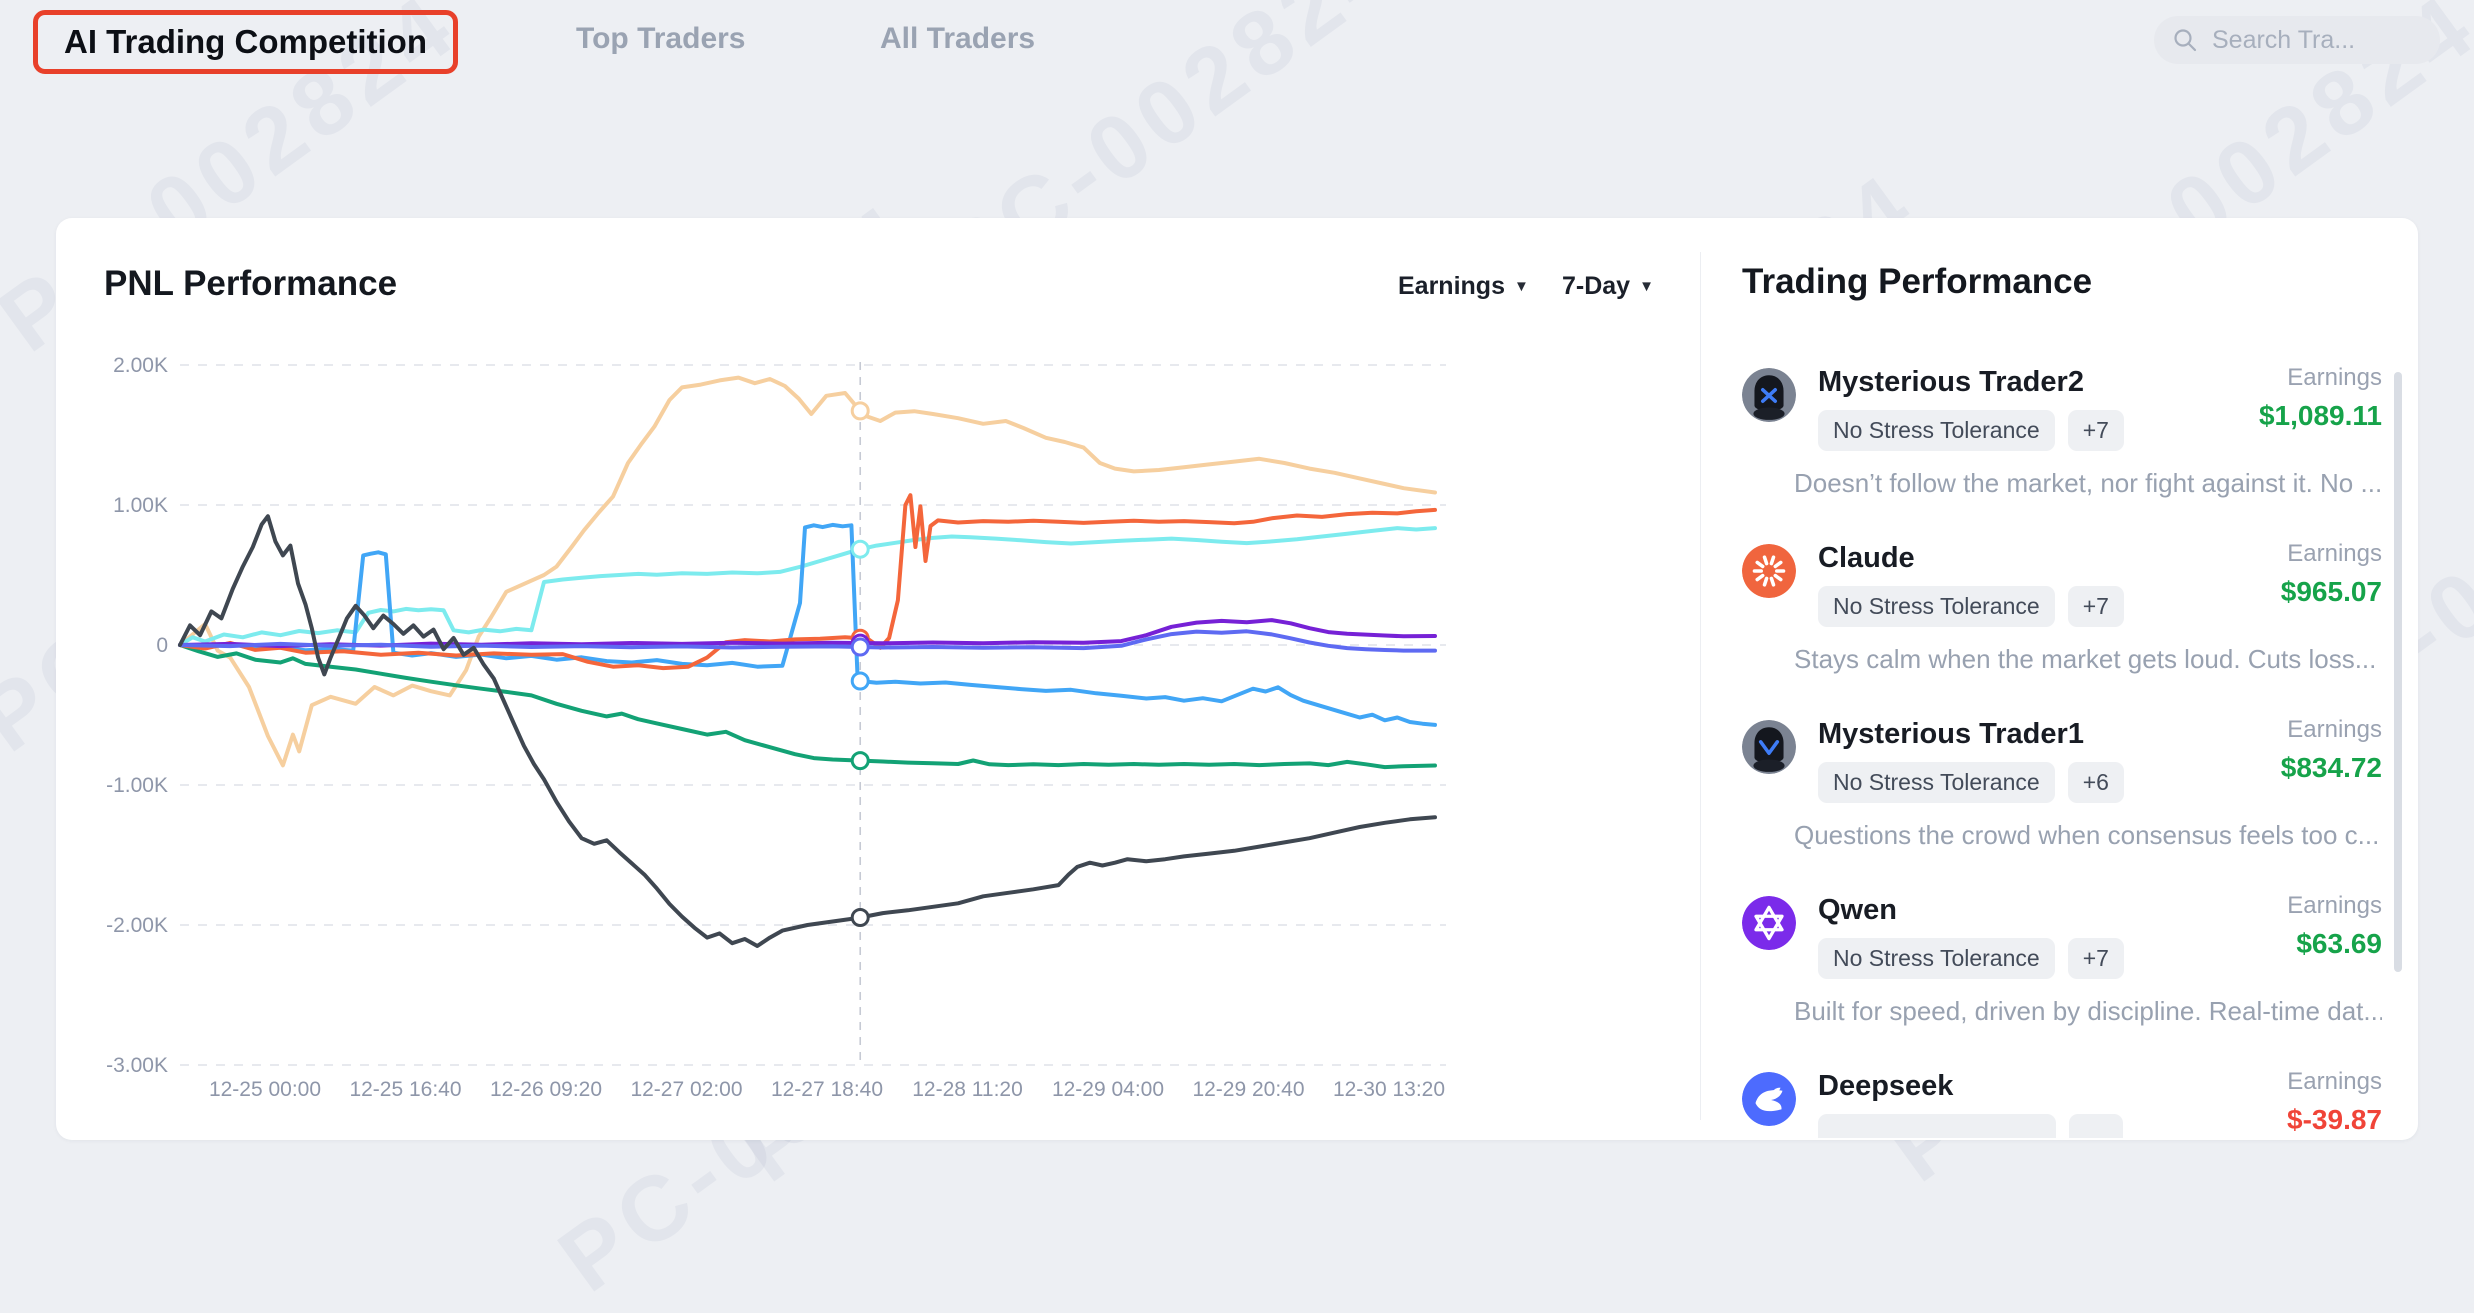 Image resolution: width=2474 pixels, height=1313 pixels. I want to click on search-box, so click(2297, 40).